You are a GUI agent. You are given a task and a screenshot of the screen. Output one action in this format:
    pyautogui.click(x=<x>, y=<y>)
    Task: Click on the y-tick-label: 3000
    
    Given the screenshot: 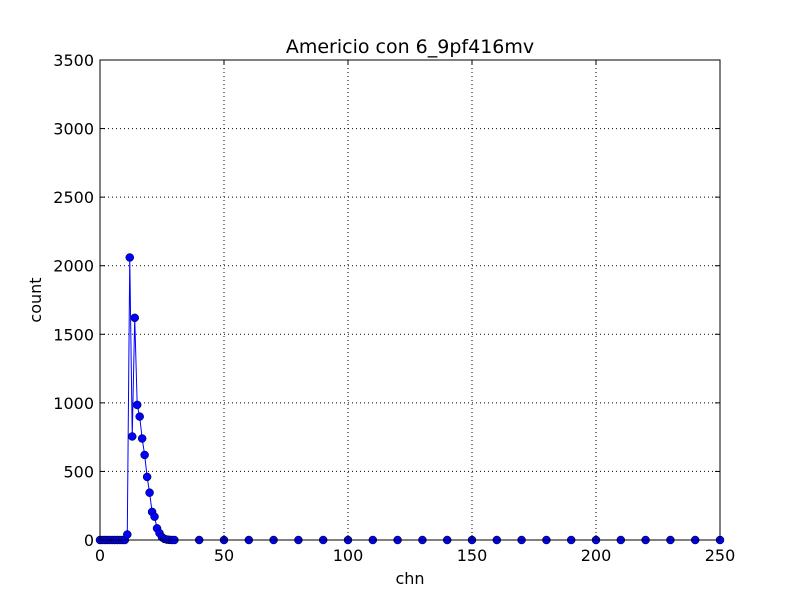 What is the action you would take?
    pyautogui.click(x=73, y=129)
    